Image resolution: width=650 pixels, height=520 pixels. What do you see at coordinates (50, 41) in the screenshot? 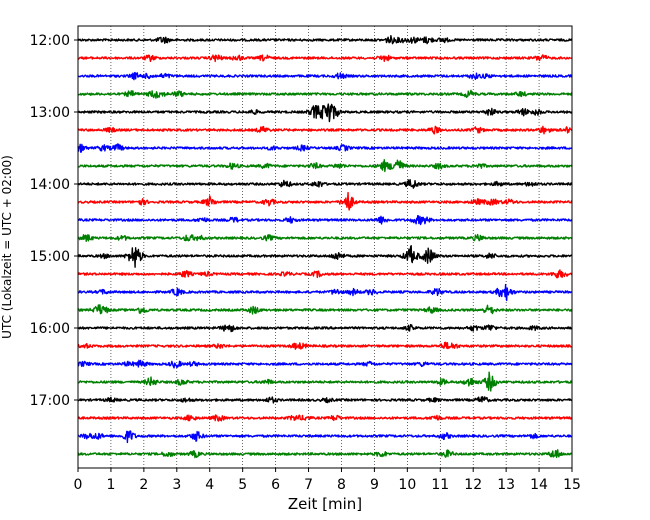
I see `y-tick-label: 12:00` at bounding box center [50, 41].